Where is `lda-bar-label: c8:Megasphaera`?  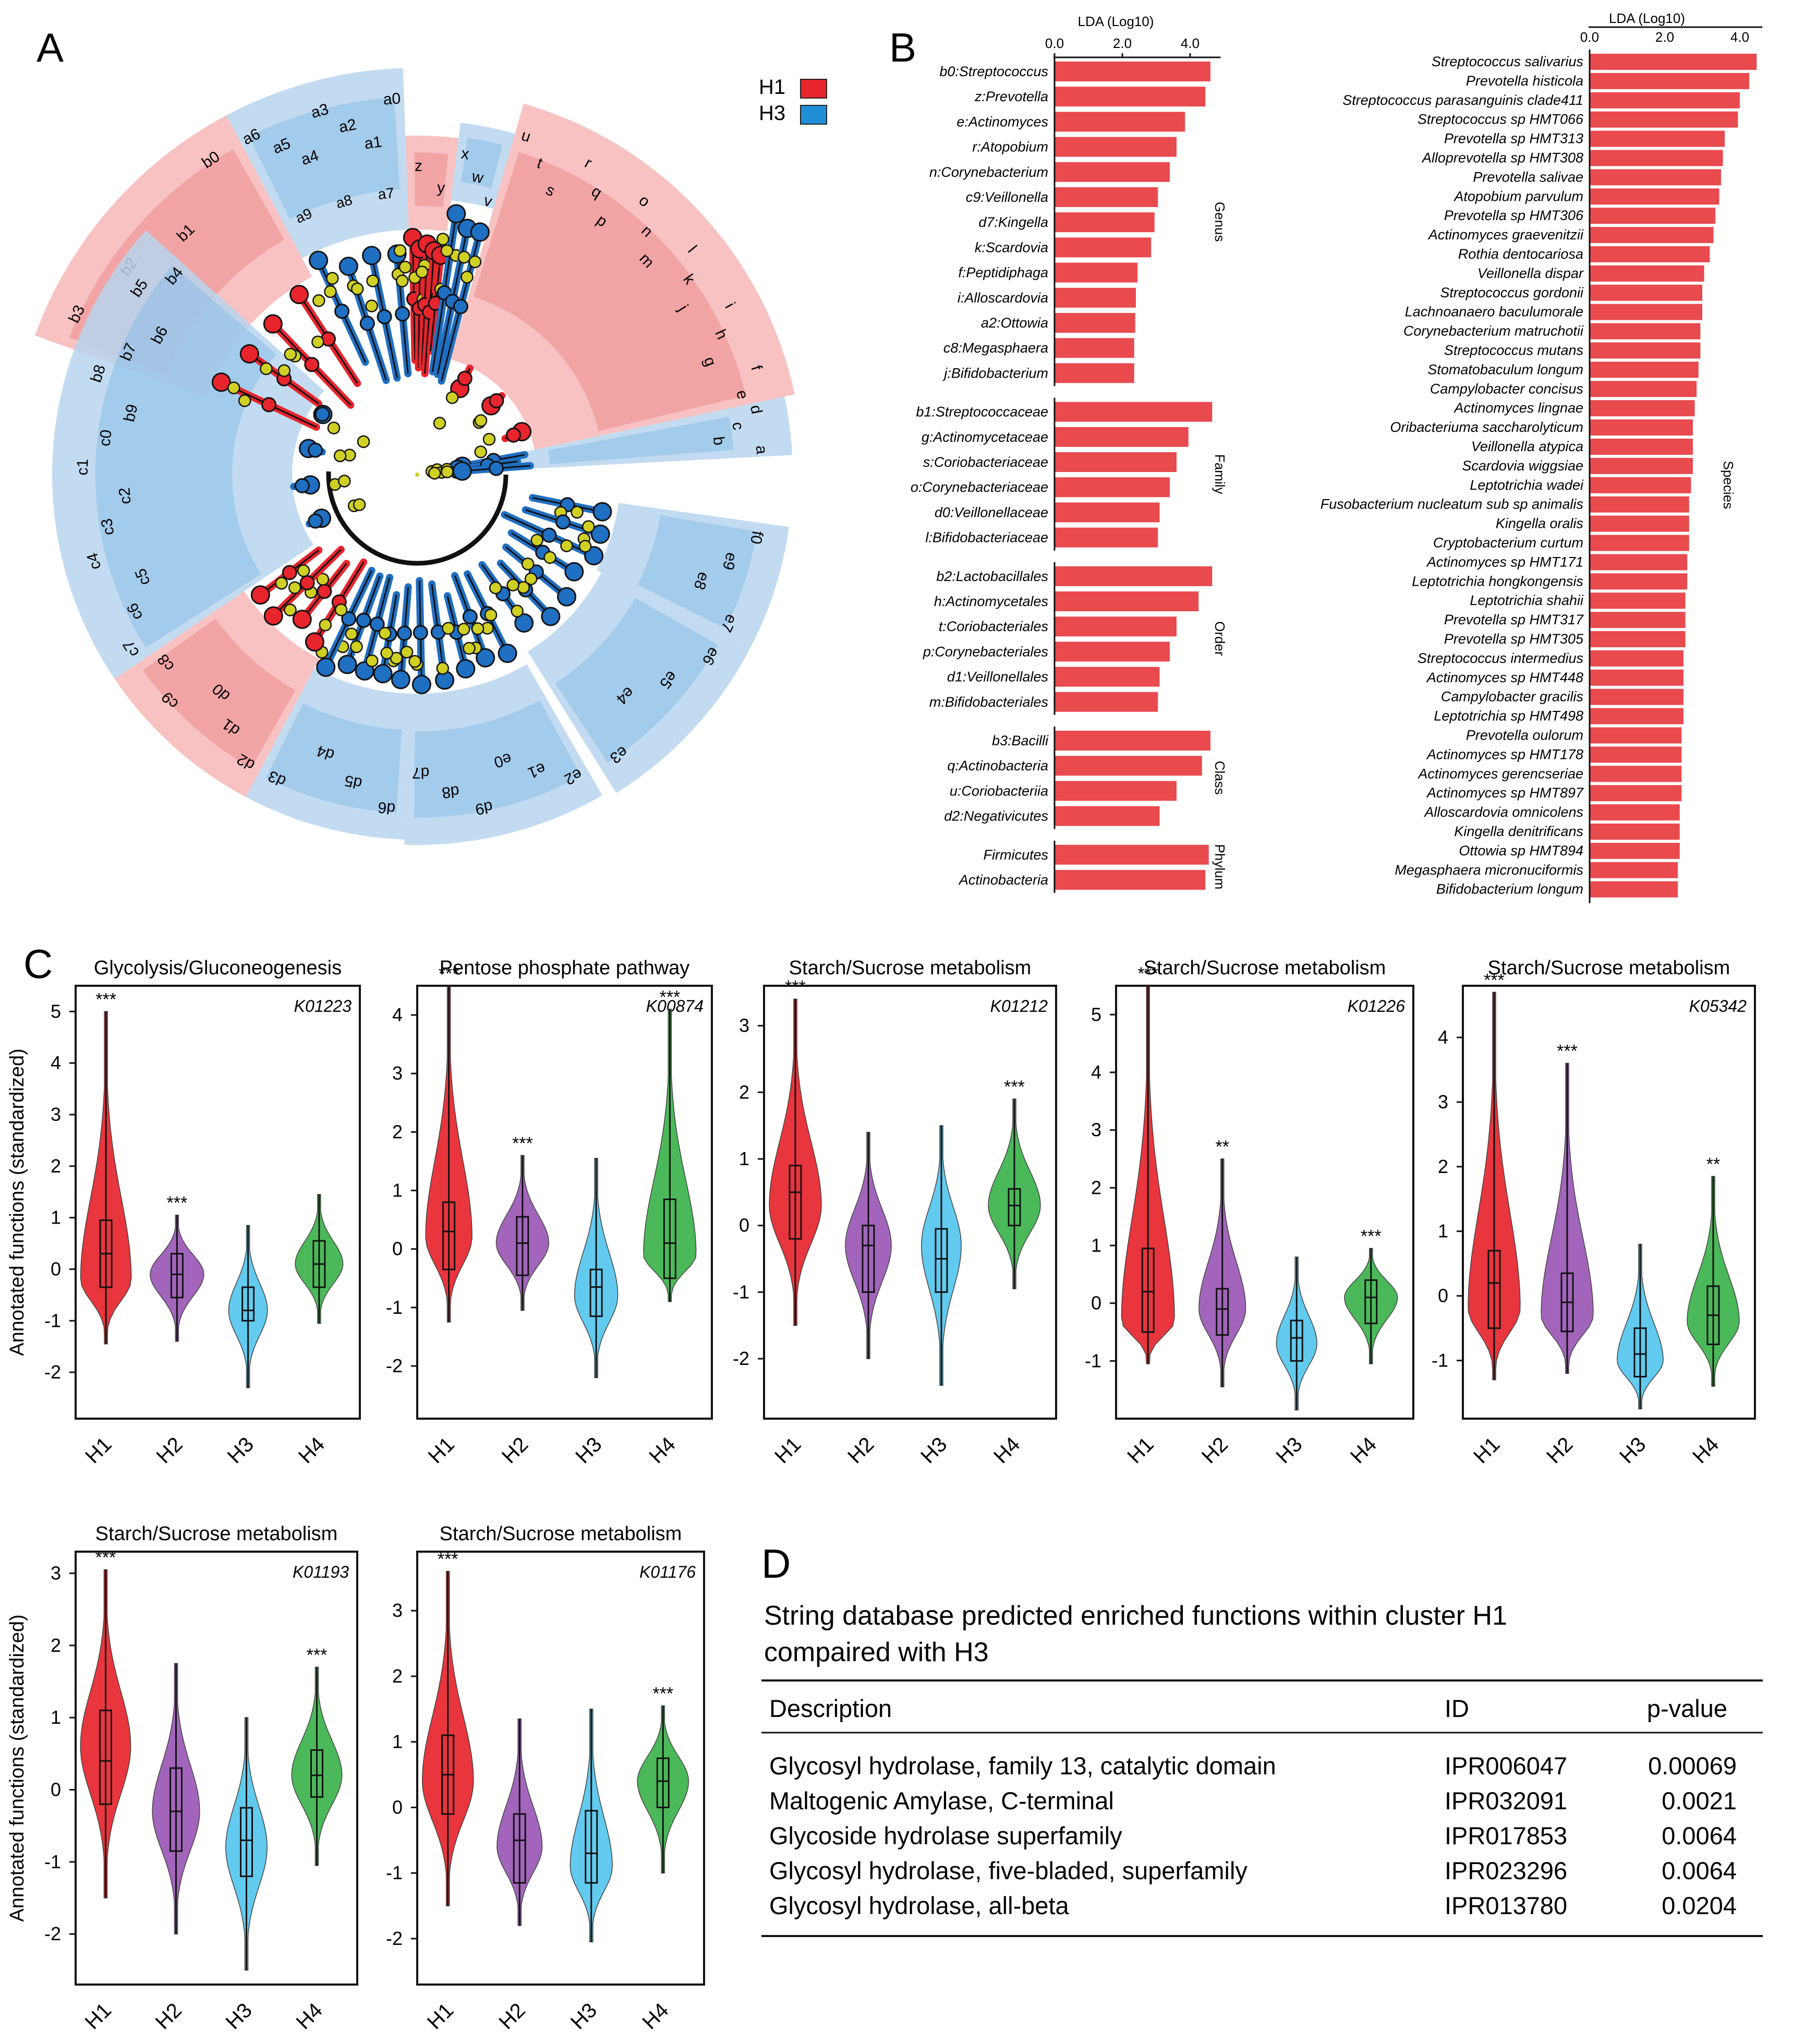
lda-bar-label: c8:Megasphaera is located at coordinates (995, 348).